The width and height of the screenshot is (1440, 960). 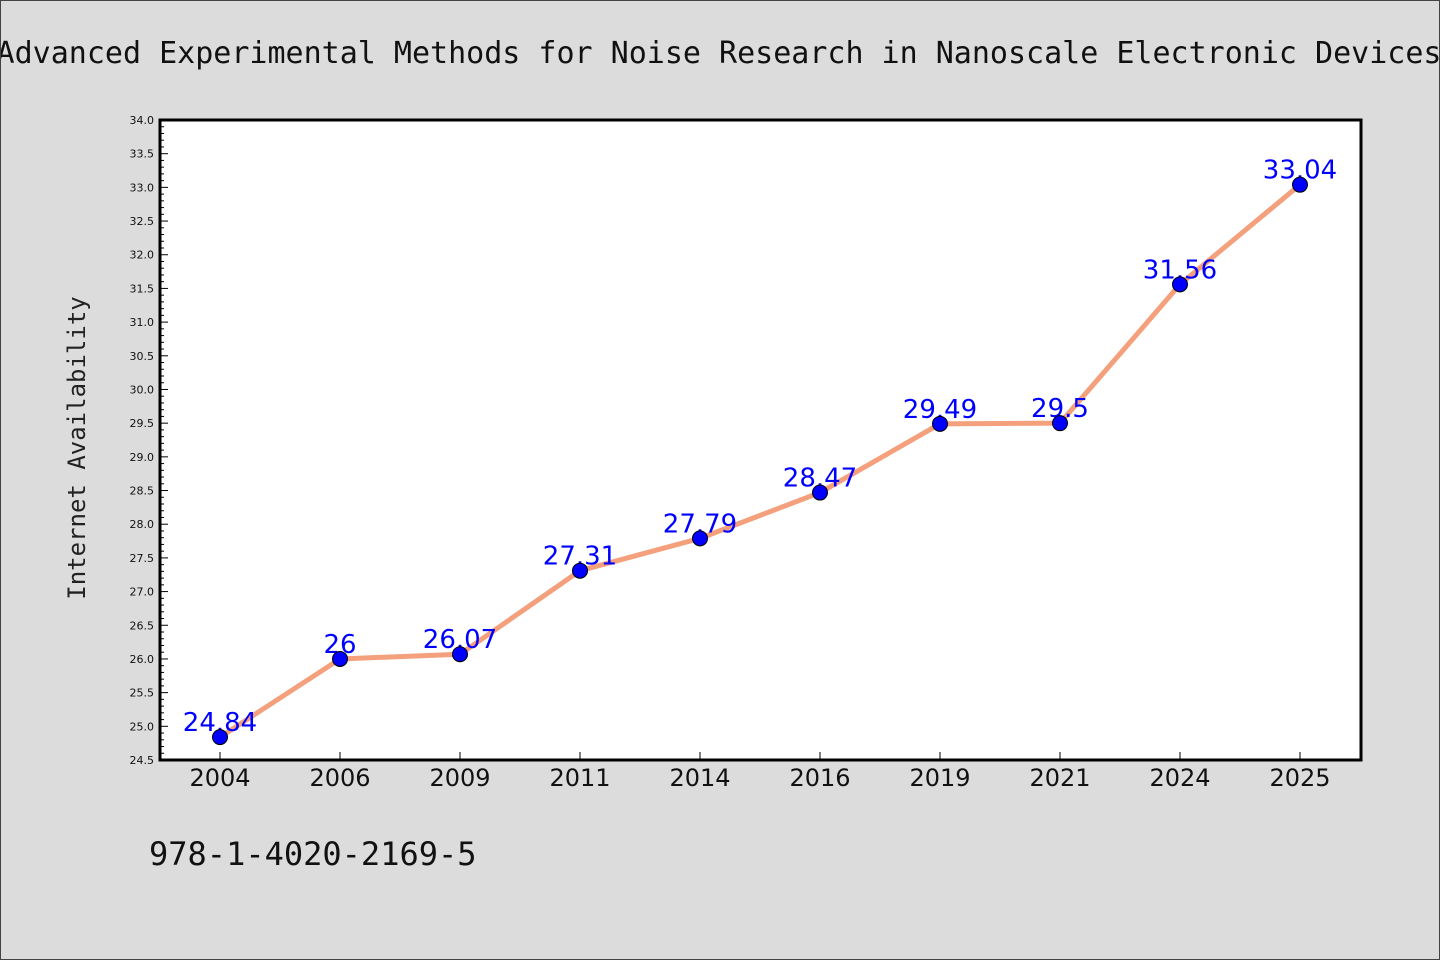 I want to click on y-tick-label: 33.5, so click(x=142, y=154).